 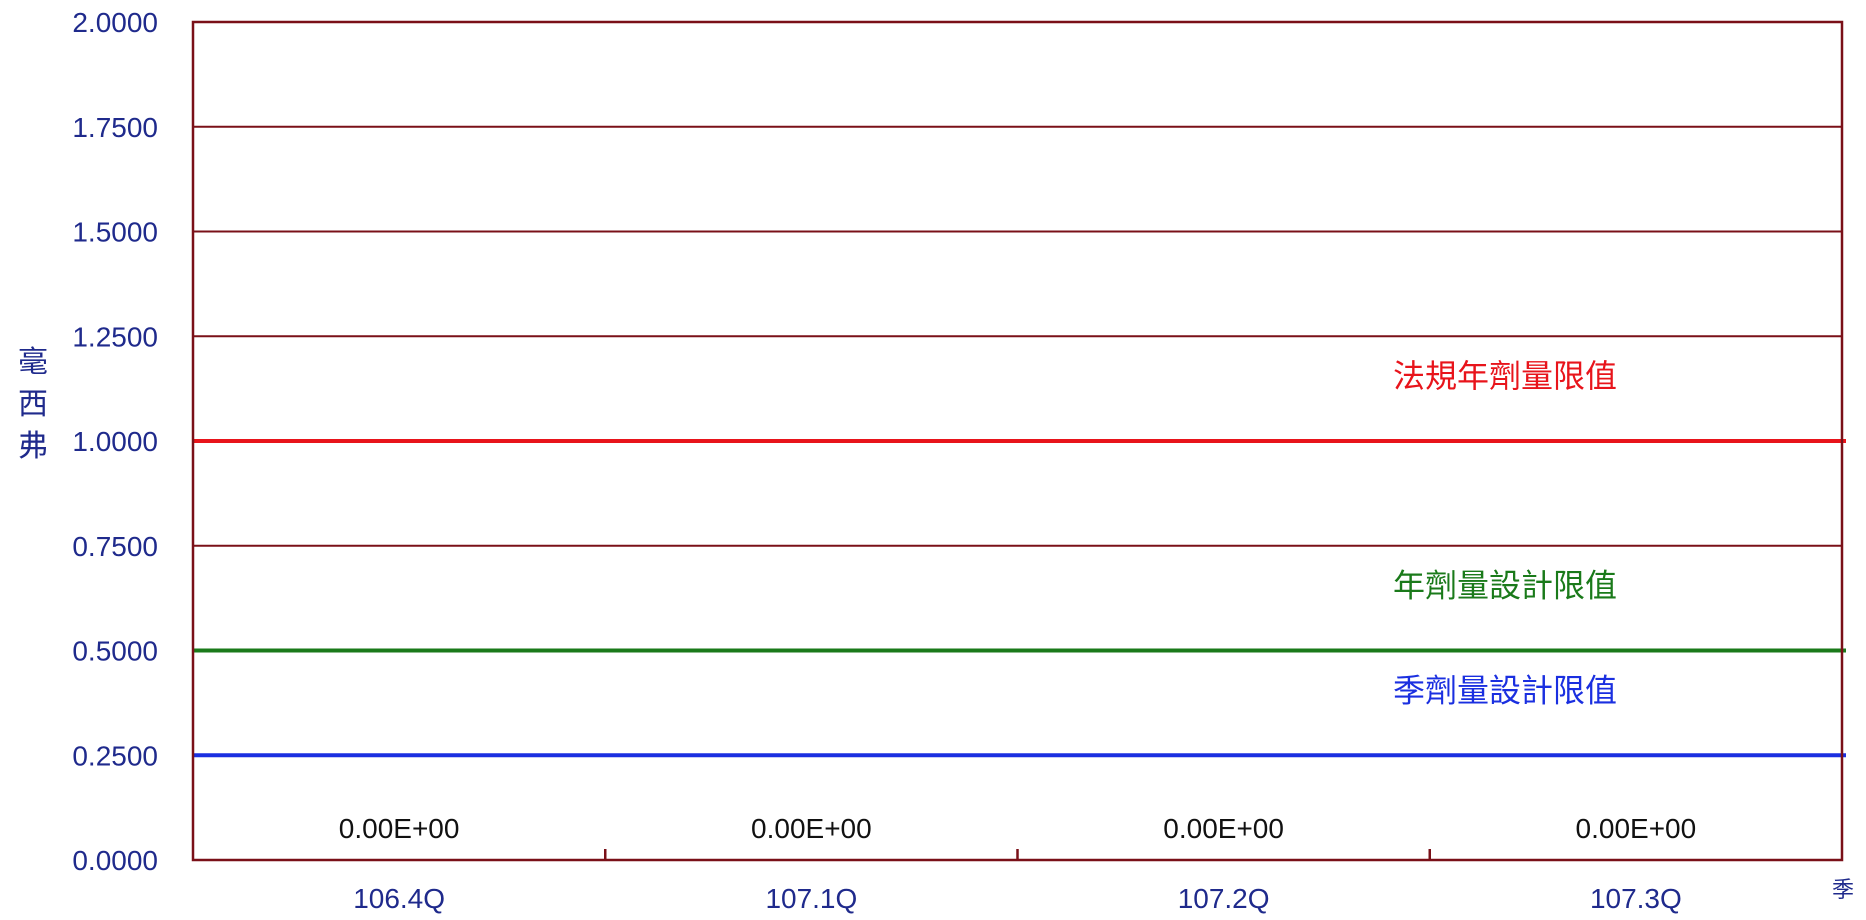 I want to click on reference-line-label: 年劑量設計限值, so click(x=1505, y=586).